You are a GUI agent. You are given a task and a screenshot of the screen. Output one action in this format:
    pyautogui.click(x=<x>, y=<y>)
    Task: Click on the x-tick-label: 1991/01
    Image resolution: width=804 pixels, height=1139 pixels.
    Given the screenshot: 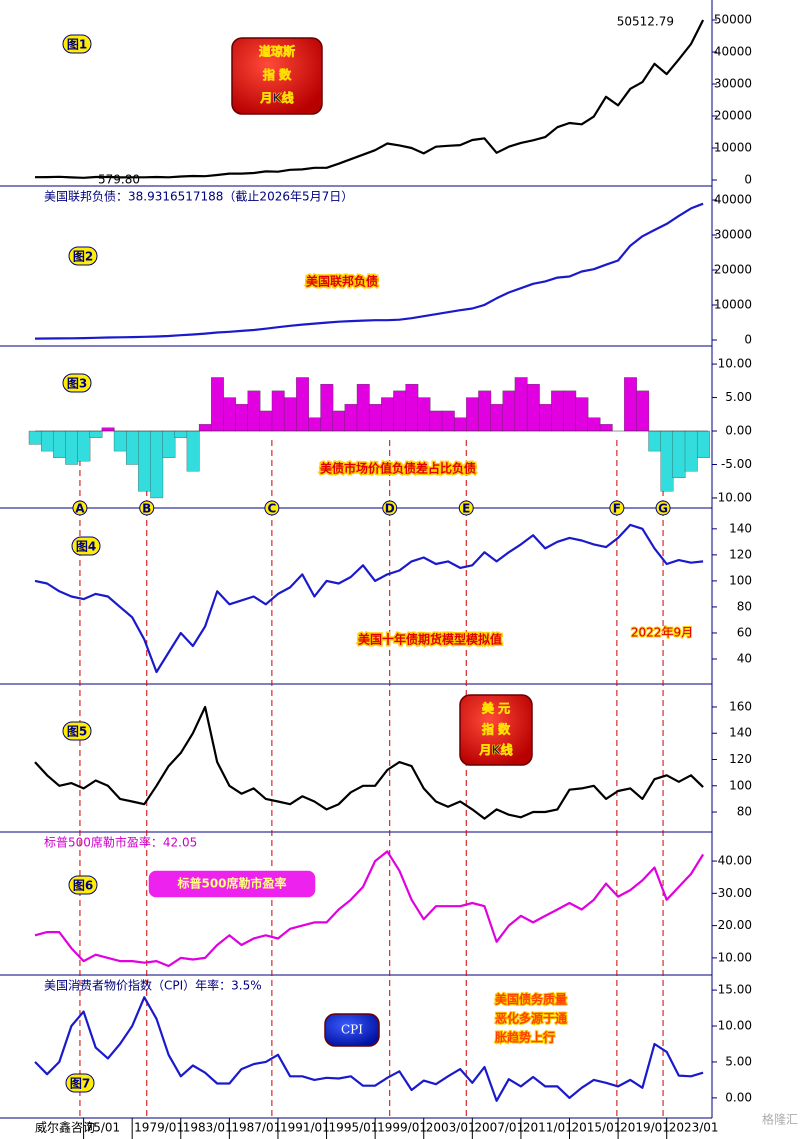 What is the action you would take?
    pyautogui.click(x=305, y=1128)
    